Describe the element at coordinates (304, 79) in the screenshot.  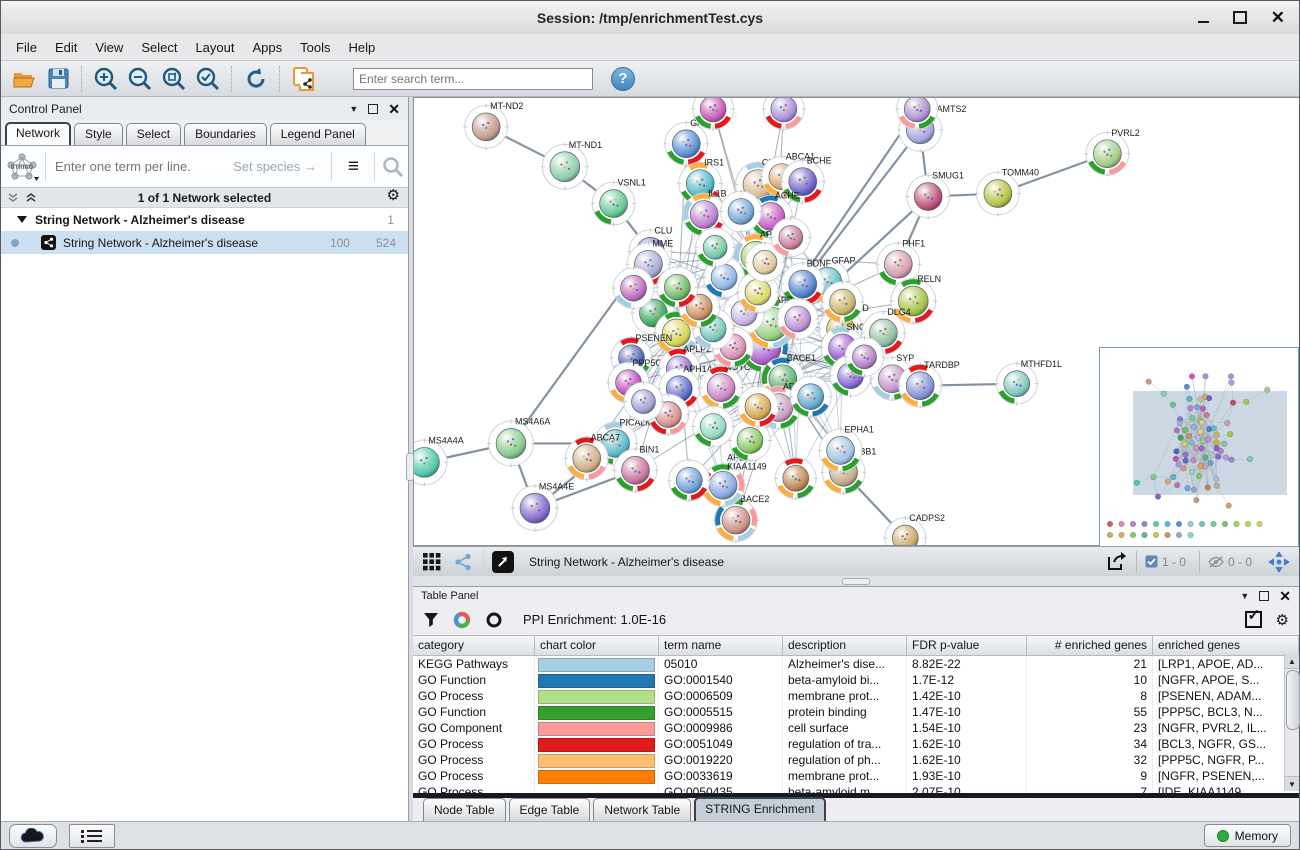
I see `network-from-selection-button` at that location.